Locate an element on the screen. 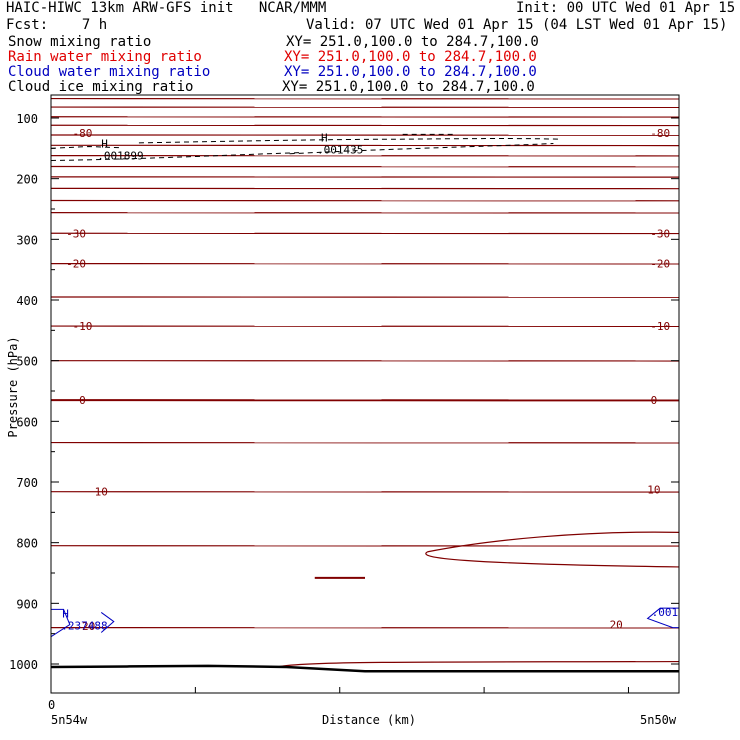 This screenshot has width=740, height=740. legend-rain-xy: XY= 251.0,100.0 to 284.7,100.0 is located at coordinates (410, 57).